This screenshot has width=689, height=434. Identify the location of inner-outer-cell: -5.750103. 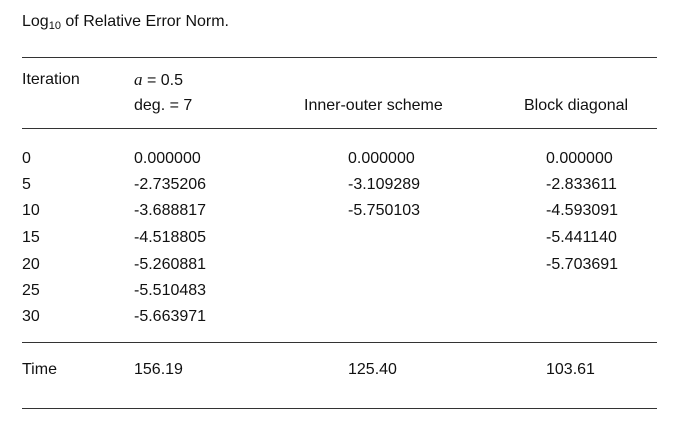
(384, 210).